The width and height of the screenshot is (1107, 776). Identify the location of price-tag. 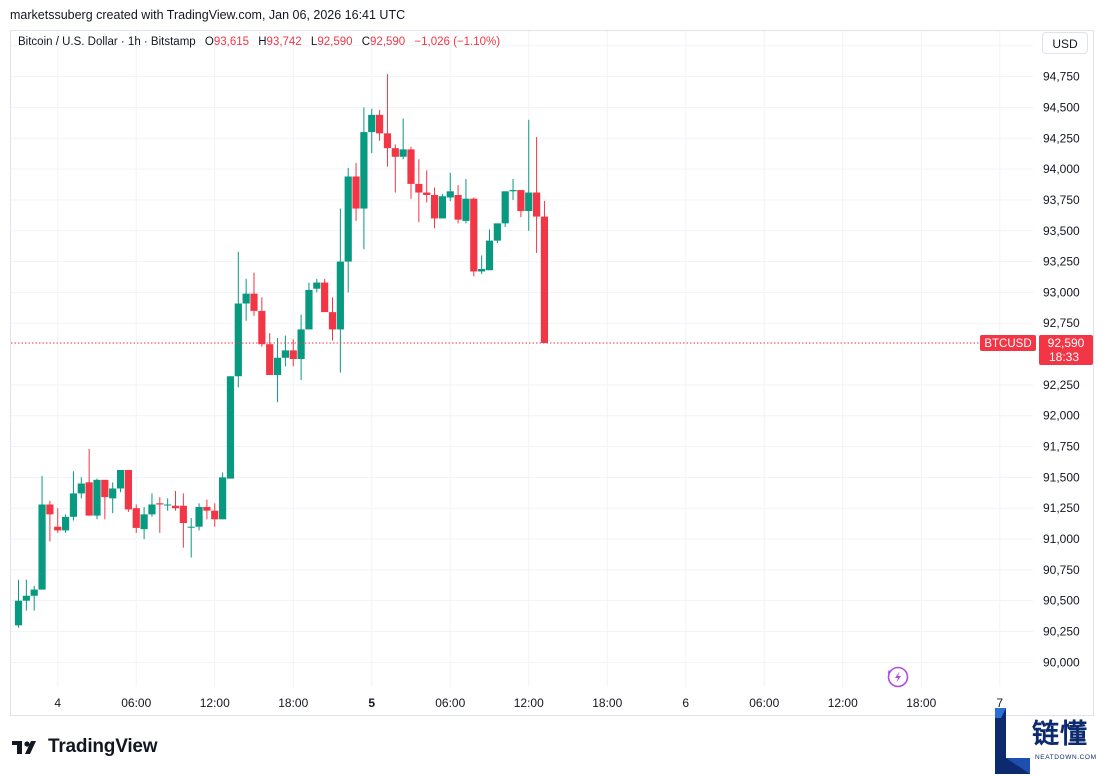
(1066, 349).